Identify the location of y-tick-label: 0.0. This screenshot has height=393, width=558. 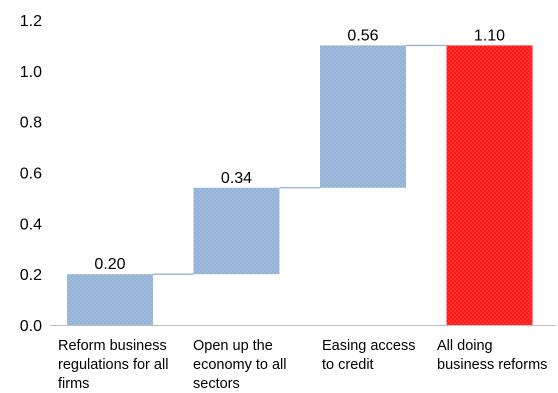
(31, 326).